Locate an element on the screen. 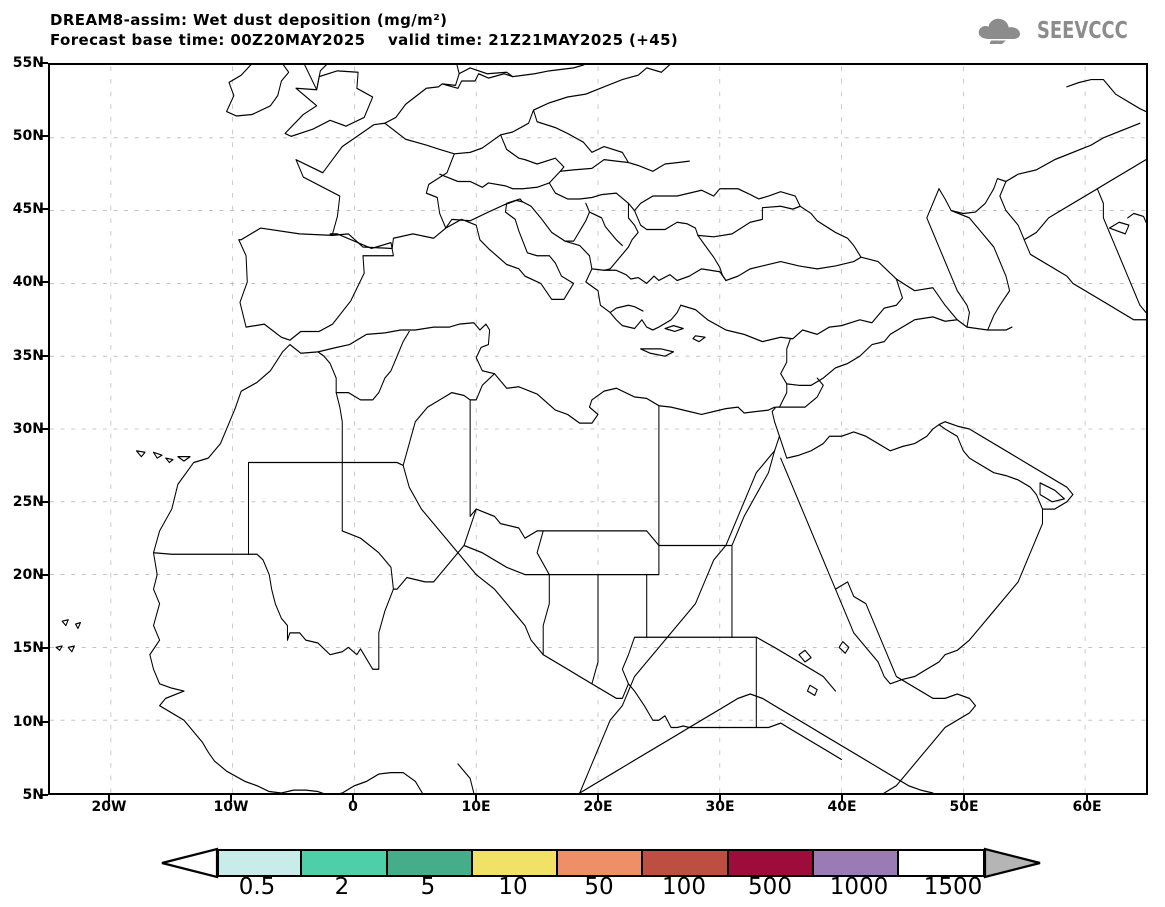 This screenshot has width=1165, height=907. colorbar-label-2: 2 is located at coordinates (342, 887).